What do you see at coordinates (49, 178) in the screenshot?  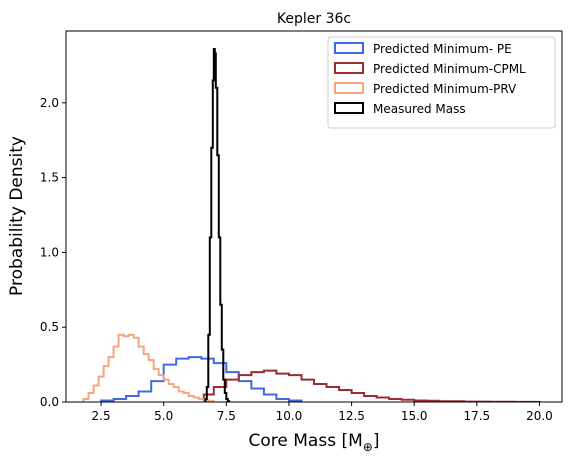 I see `y-tick-label: 1.5` at bounding box center [49, 178].